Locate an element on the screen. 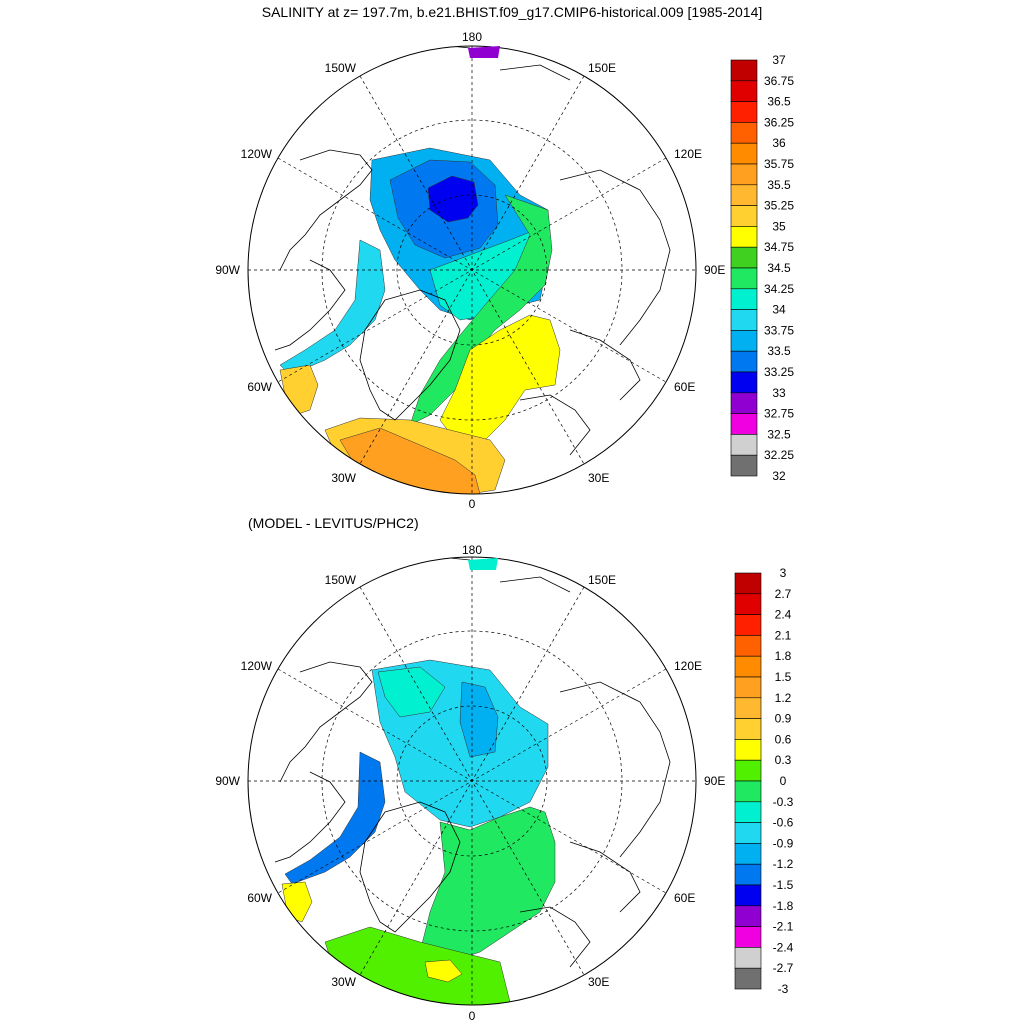 Image resolution: width=1024 pixels, height=1024 pixels. difference-colorbar-label: -0.3 is located at coordinates (783, 802).